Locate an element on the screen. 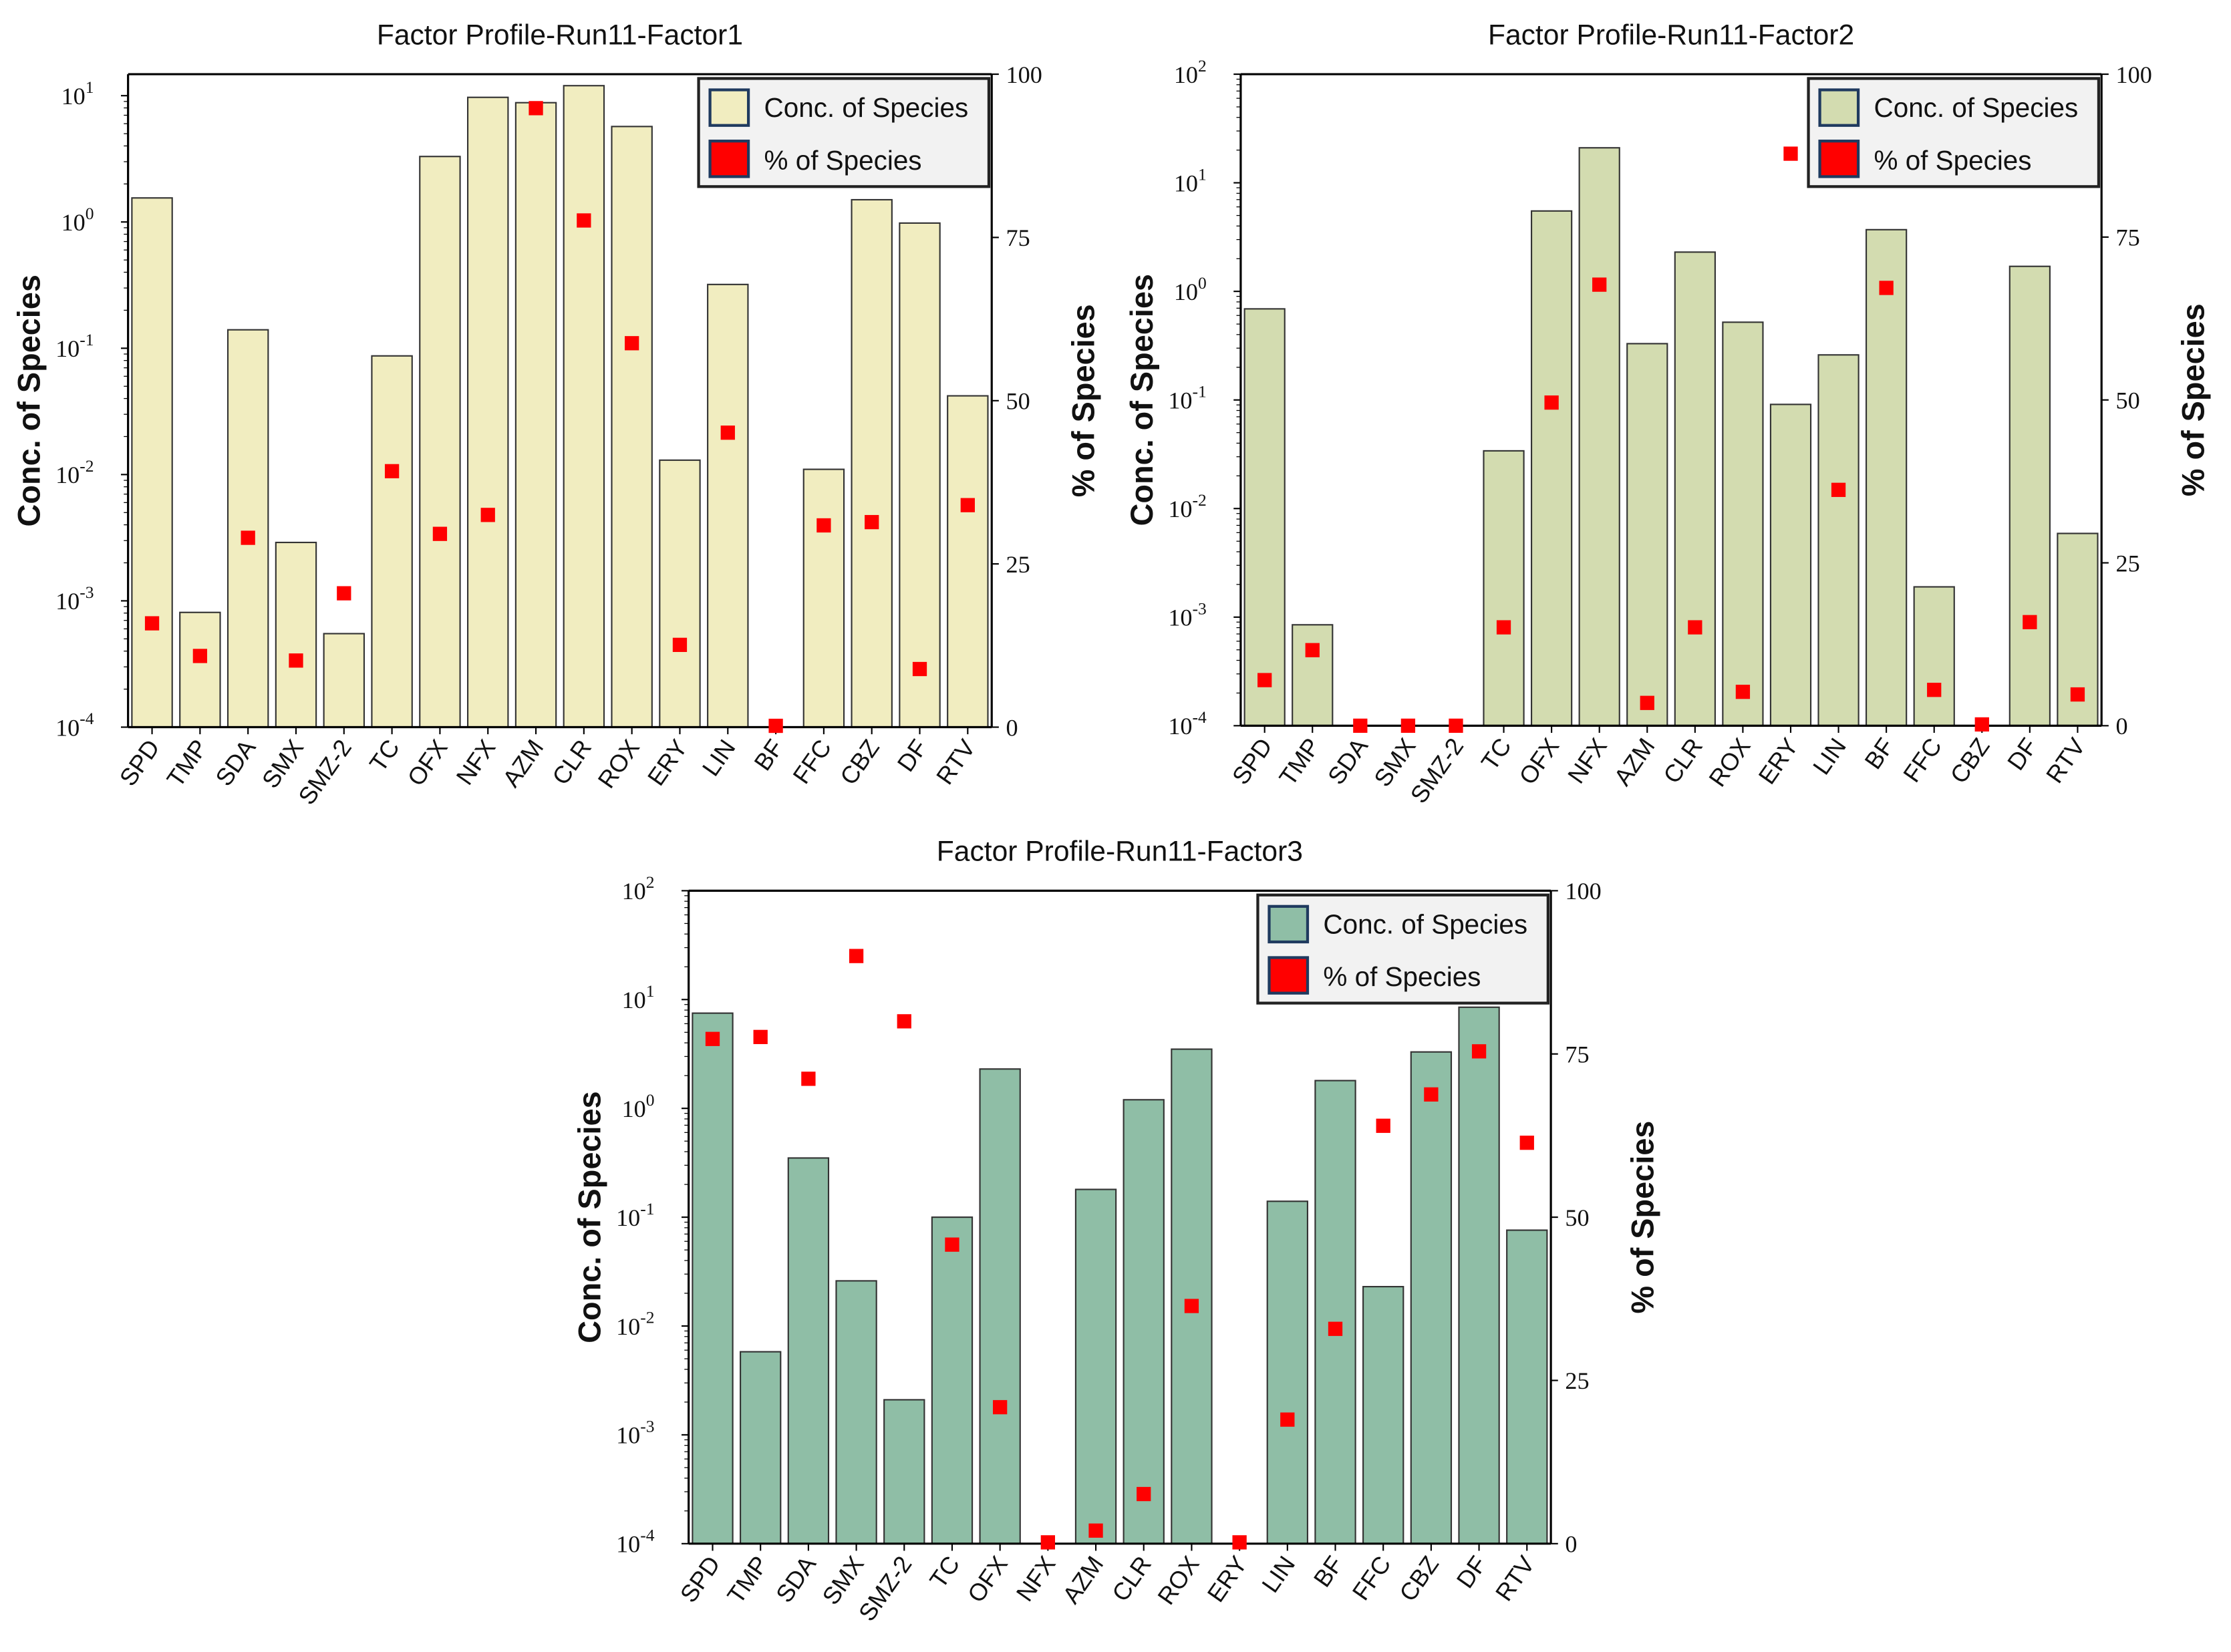  pct-marker-rtv is located at coordinates (1526, 1143).